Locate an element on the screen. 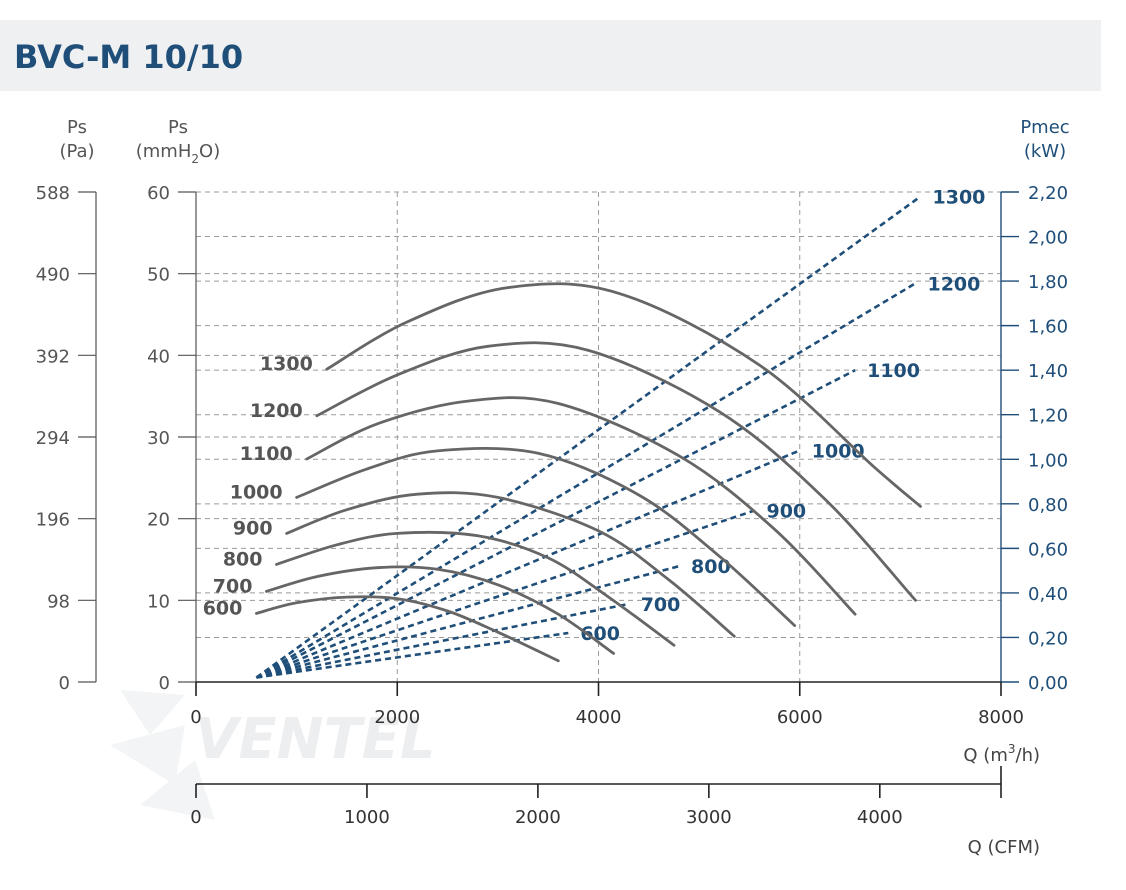 The width and height of the screenshot is (1126, 890). pa-tick-label: 196 is located at coordinates (53, 520).